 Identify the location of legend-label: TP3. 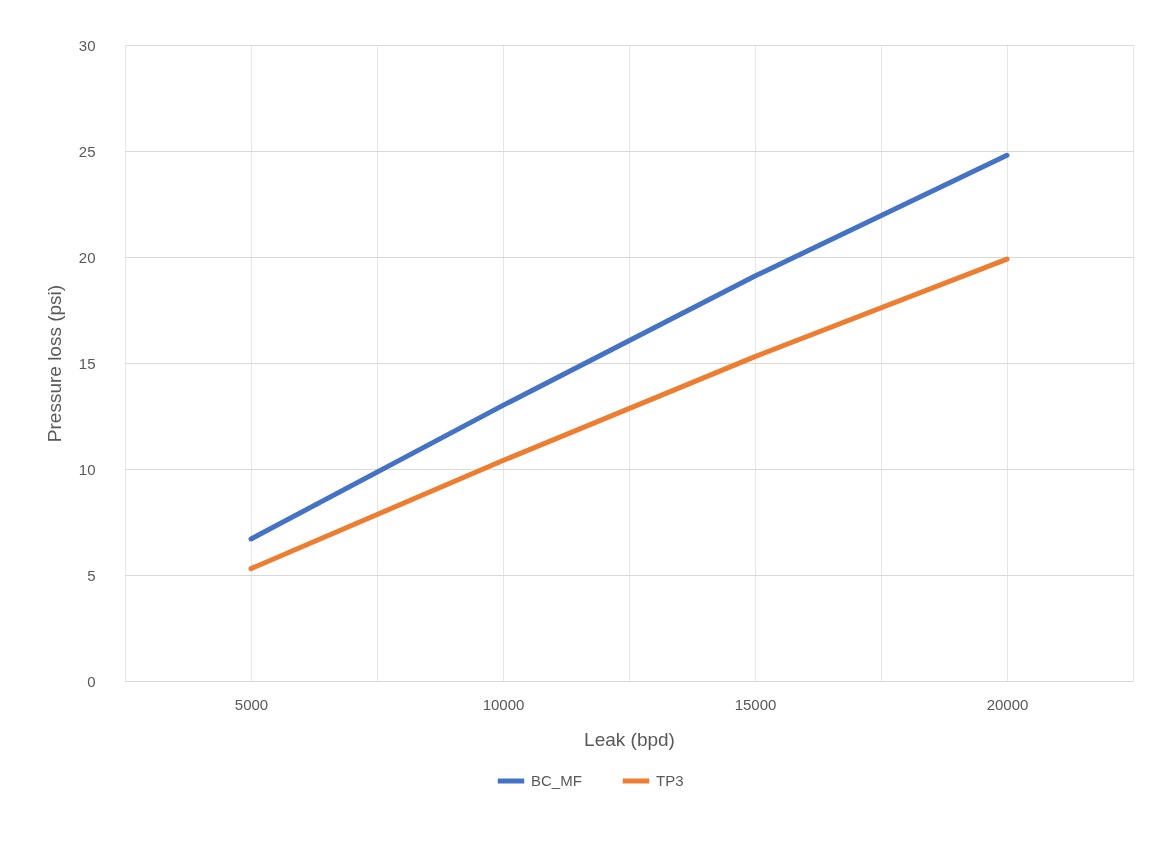
(670, 780).